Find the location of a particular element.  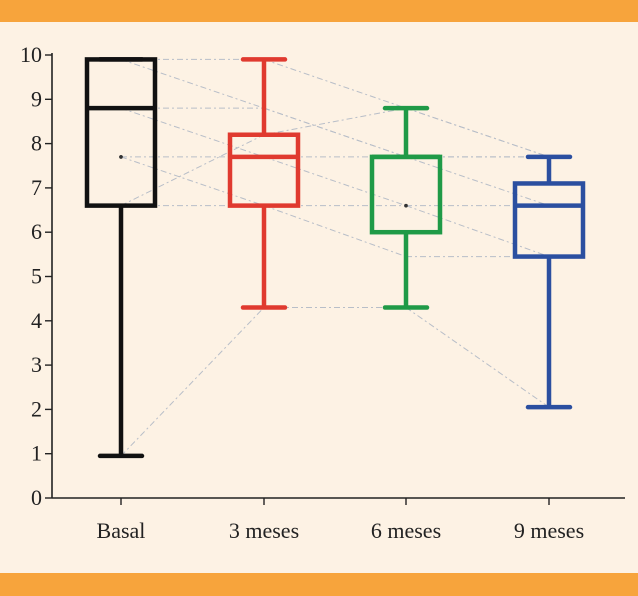

y-tick-label-7: 7 is located at coordinates (36, 187).